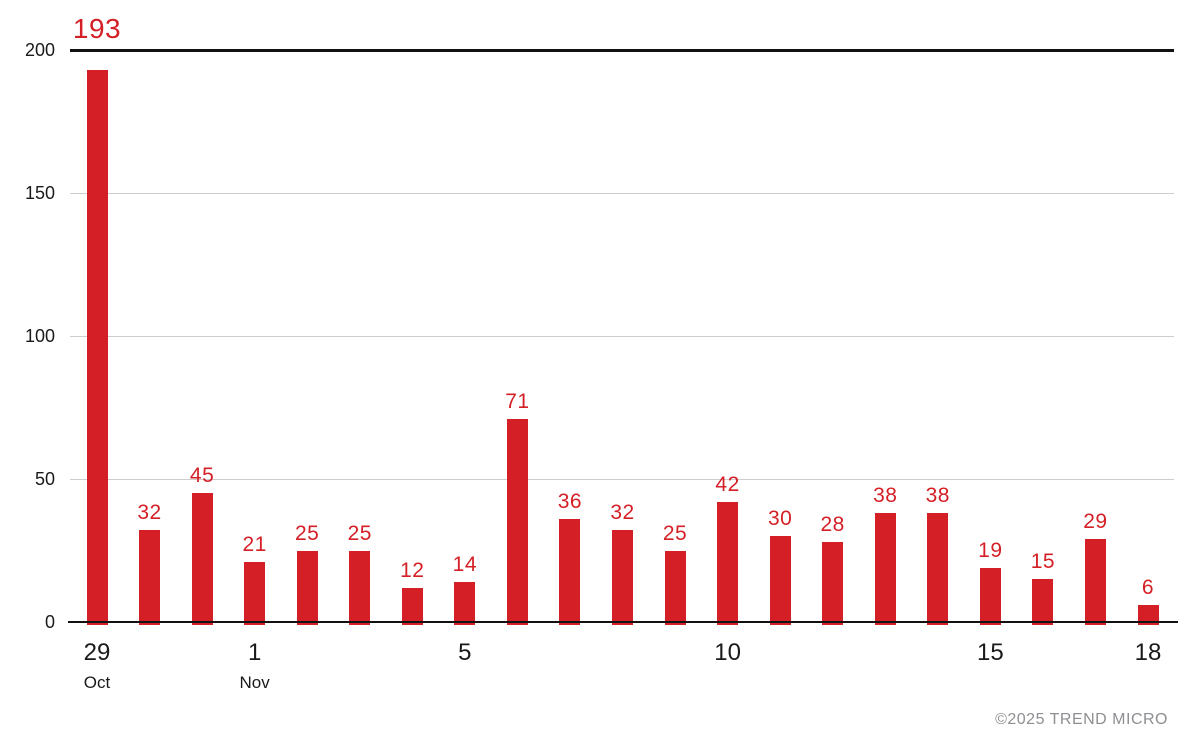 This screenshot has height=752, width=1192. I want to click on x-axis-tick-label: 29, so click(97, 652).